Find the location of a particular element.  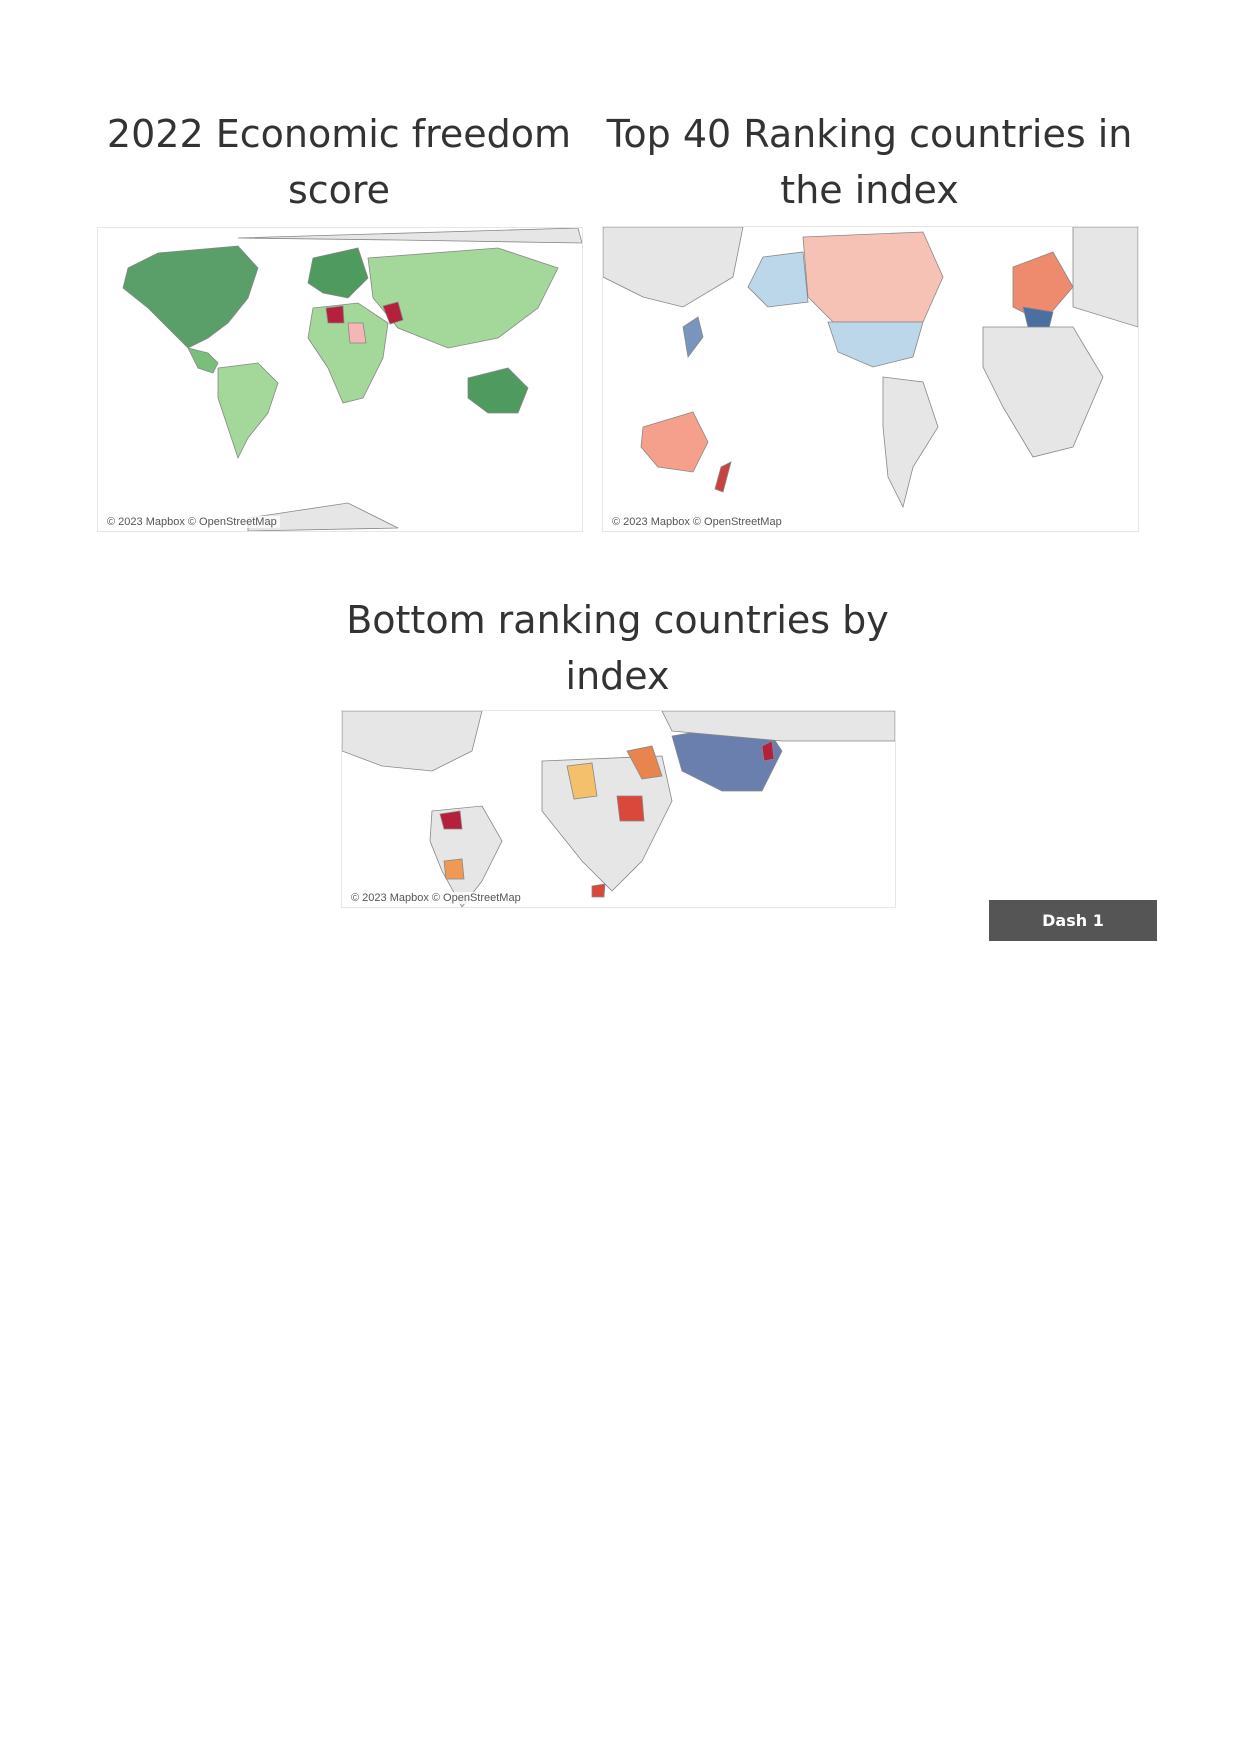

libya is located at coordinates (335, 314).